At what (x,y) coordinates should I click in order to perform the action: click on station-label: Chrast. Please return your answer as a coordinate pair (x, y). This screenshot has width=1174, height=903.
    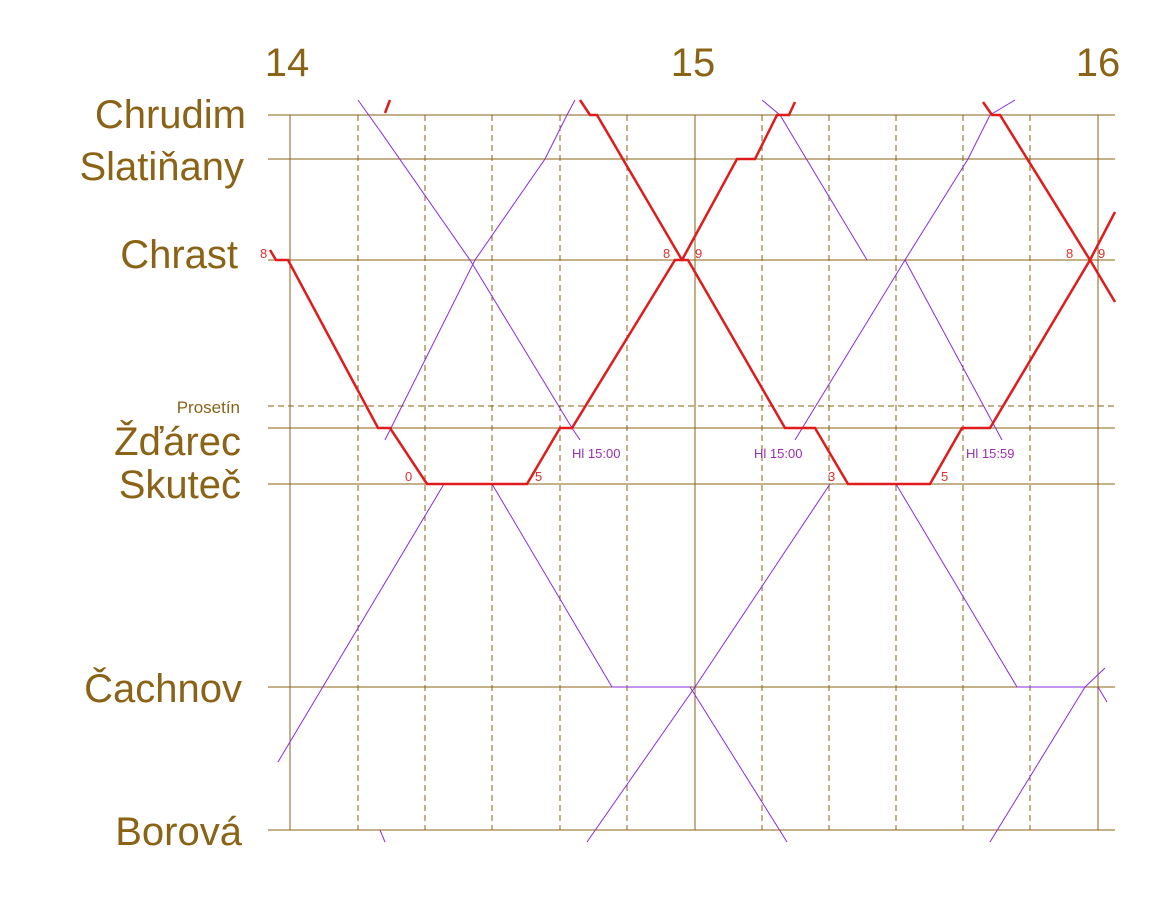
    Looking at the image, I should click on (179, 255).